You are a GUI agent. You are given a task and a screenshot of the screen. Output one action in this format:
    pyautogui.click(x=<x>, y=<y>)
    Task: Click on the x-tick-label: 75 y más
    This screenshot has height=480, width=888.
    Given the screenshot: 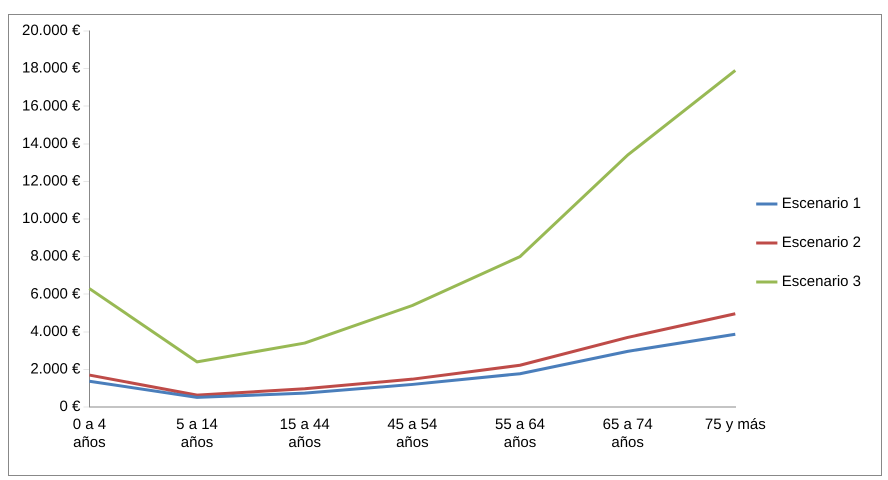 What is the action you would take?
    pyautogui.click(x=735, y=425)
    